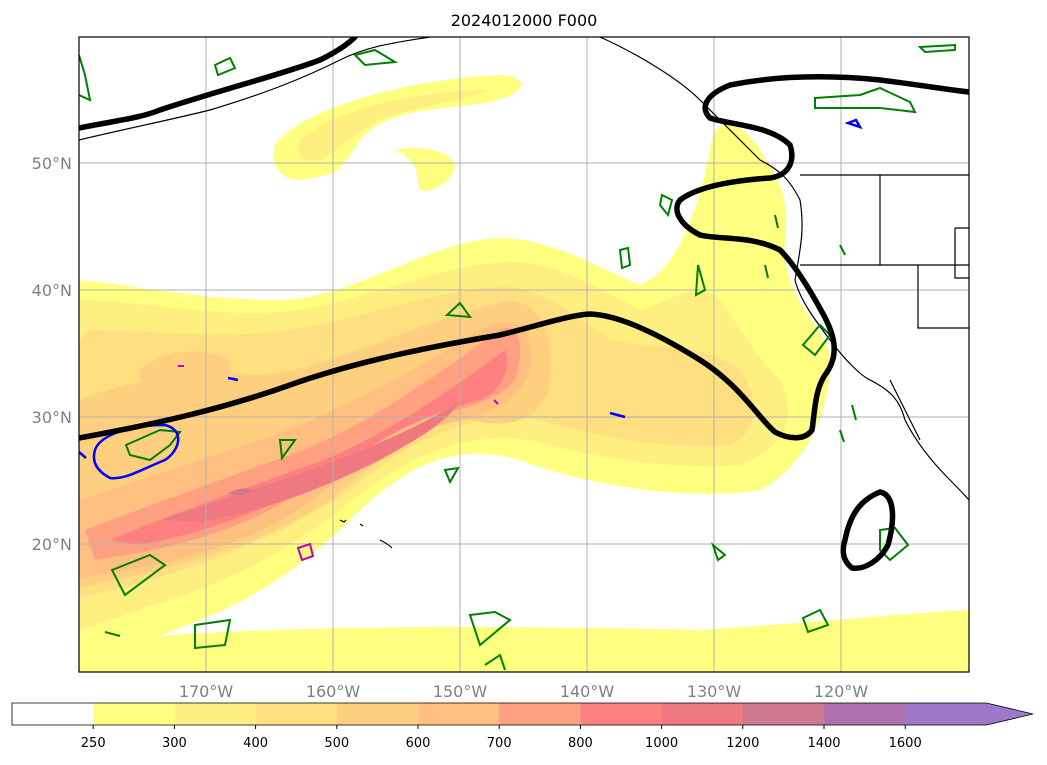 The width and height of the screenshot is (1047, 765). What do you see at coordinates (185, 370) in the screenshot?
I see `ivt-band-500-b` at bounding box center [185, 370].